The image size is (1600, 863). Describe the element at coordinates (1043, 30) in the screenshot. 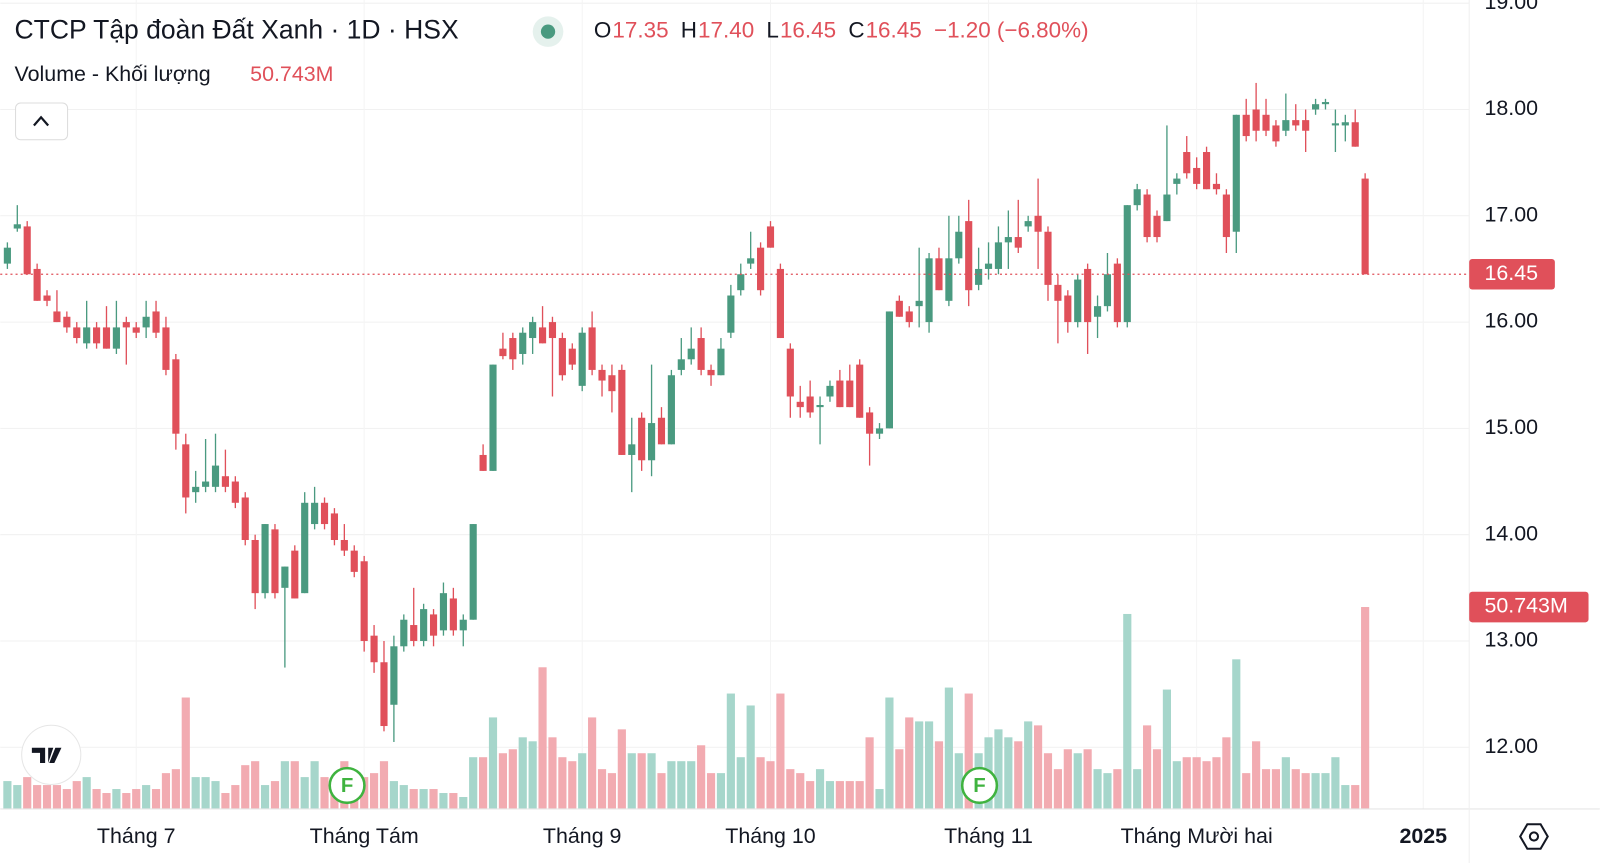

I see `change-percent: (−6.80%)` at that location.